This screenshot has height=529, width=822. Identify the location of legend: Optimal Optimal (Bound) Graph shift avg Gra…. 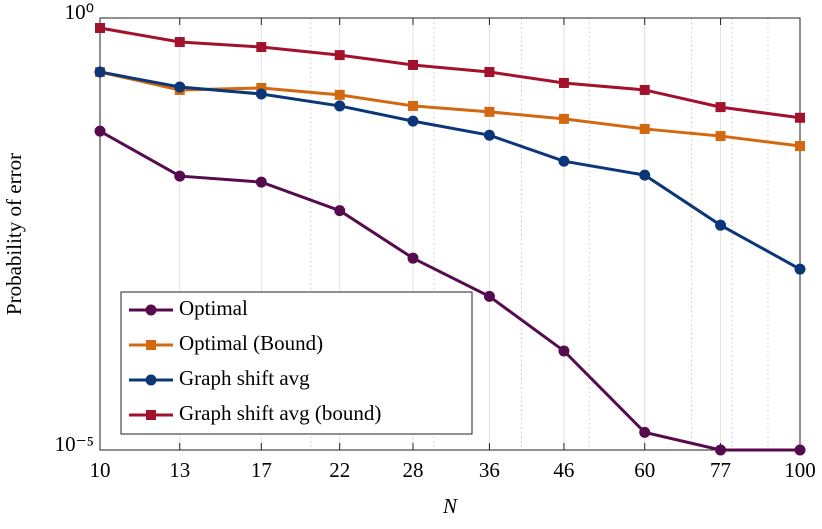
(296, 363).